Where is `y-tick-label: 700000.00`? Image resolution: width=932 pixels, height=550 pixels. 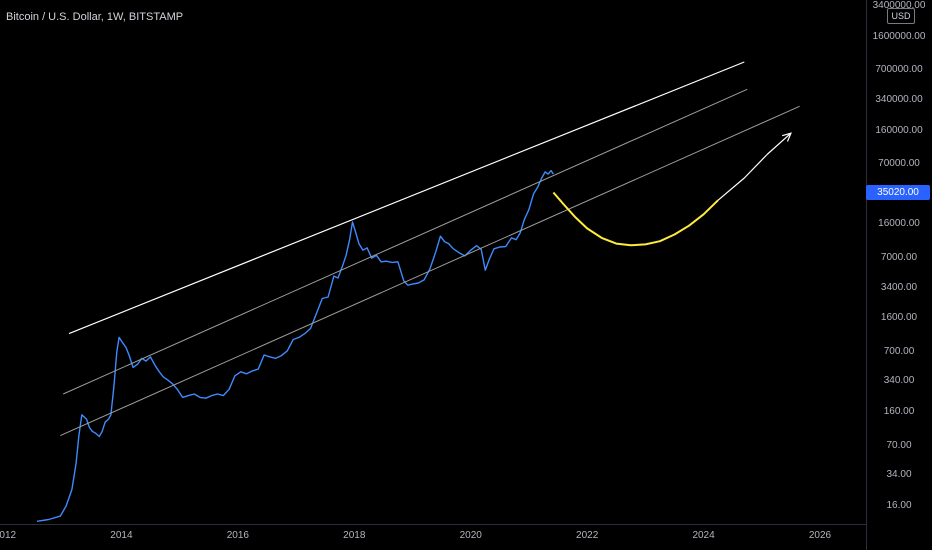 y-tick-label: 700000.00 is located at coordinates (899, 70).